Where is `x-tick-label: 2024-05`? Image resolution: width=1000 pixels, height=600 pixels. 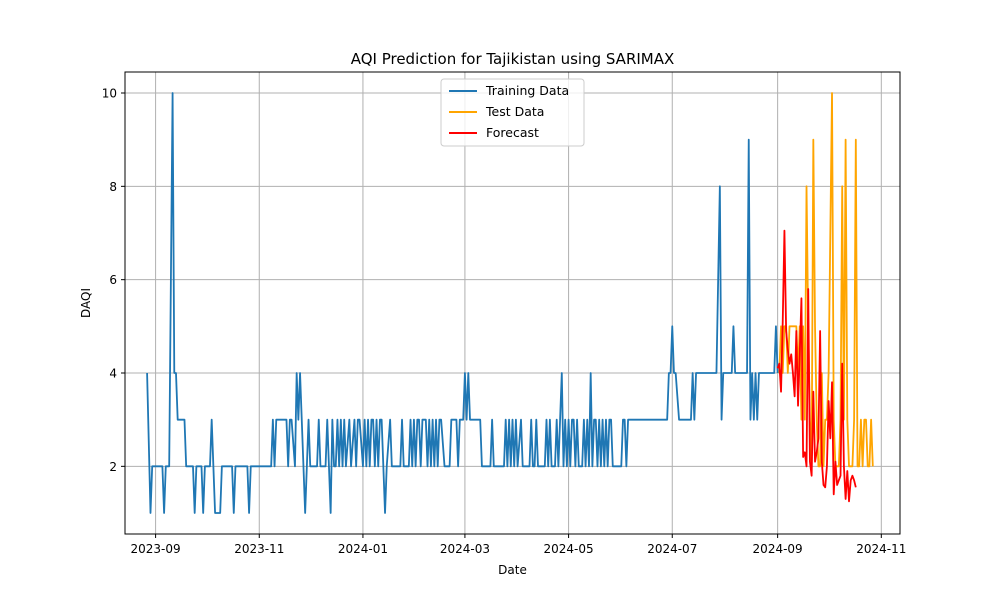
x-tick-label: 2024-05 is located at coordinates (569, 549).